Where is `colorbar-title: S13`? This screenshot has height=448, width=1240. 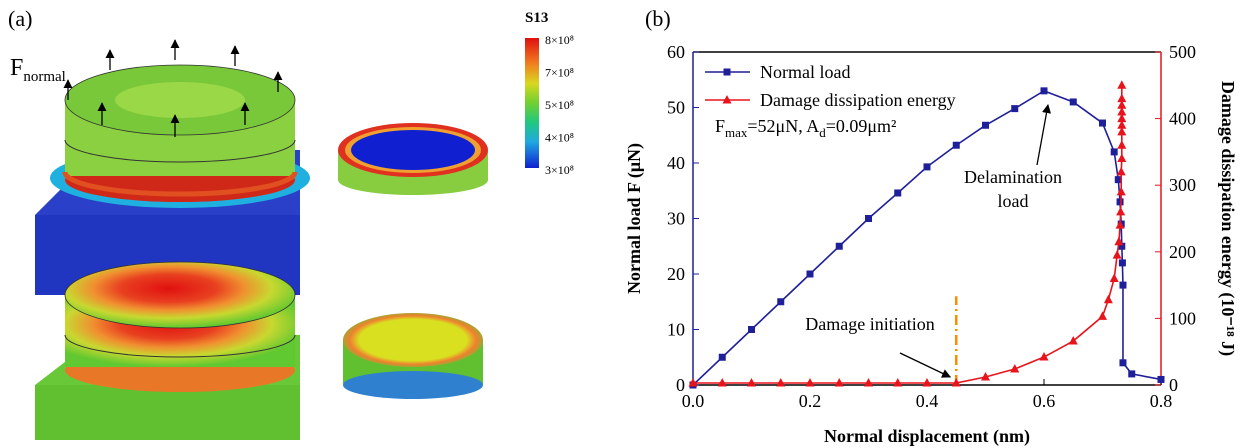 colorbar-title: S13 is located at coordinates (536, 18).